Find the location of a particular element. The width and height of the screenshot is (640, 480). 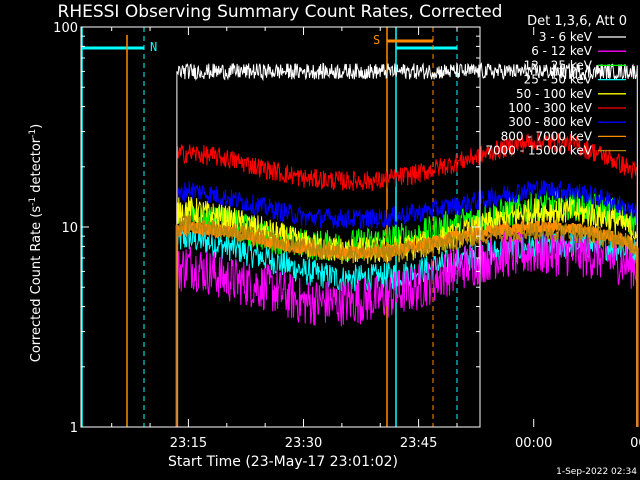

legend-label: 25 - 50 keV is located at coordinates (558, 80).